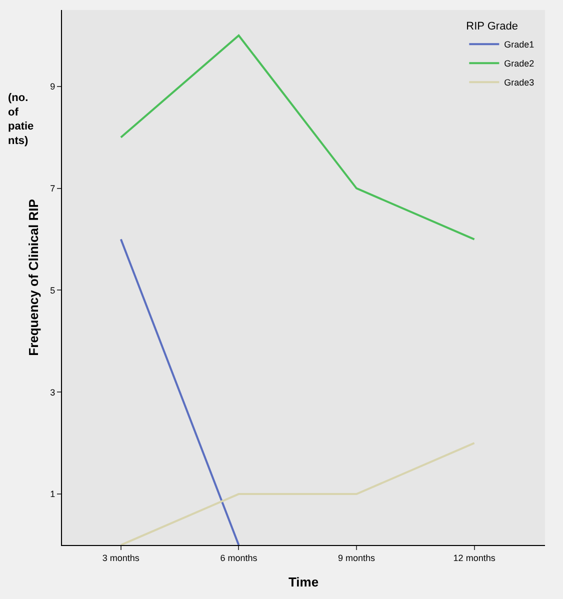  What do you see at coordinates (519, 63) in the screenshot?
I see `legend-label: Grade2` at bounding box center [519, 63].